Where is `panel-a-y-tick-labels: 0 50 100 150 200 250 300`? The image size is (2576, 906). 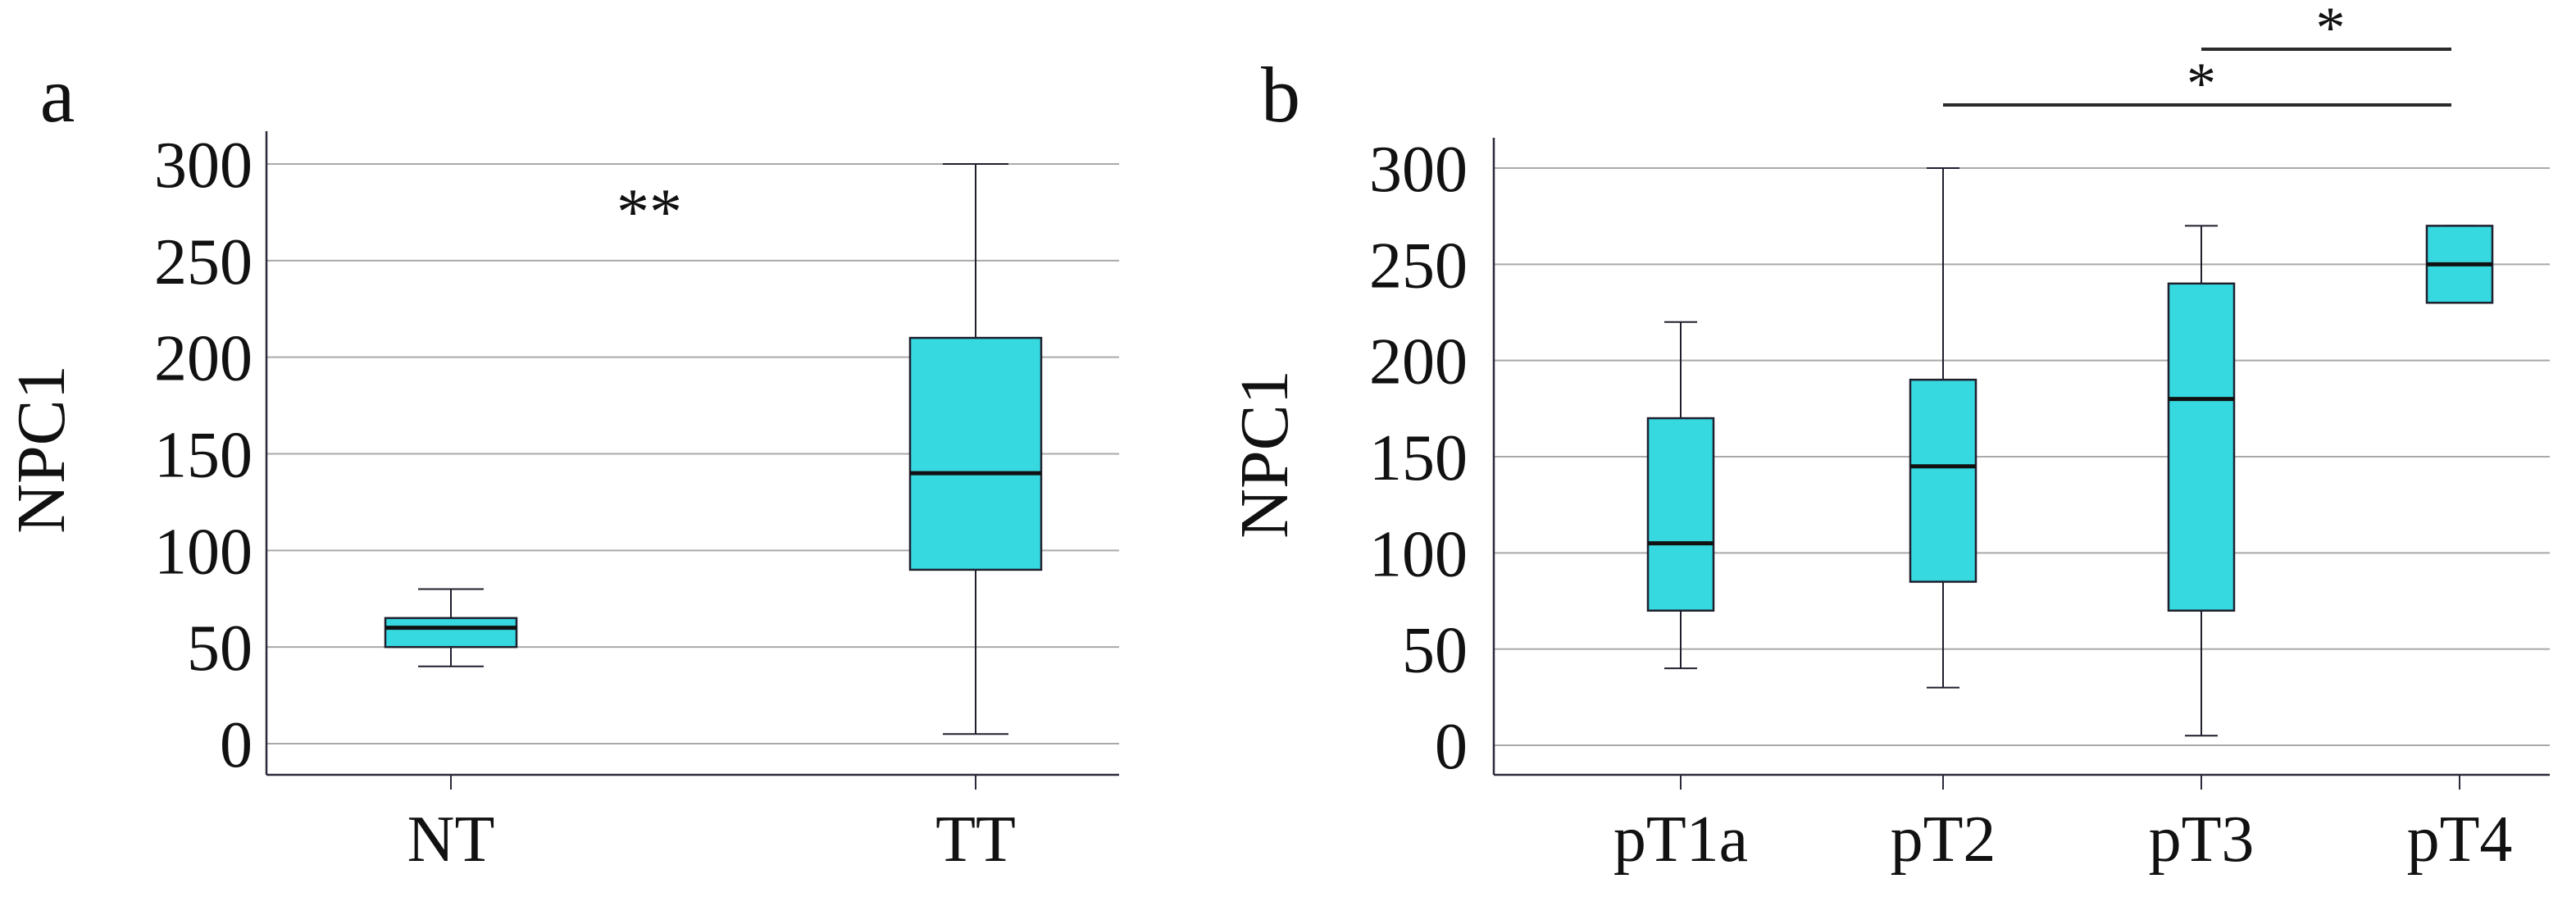
panel-a-y-tick-labels: 0 50 100 150 200 250 300 is located at coordinates (203, 455).